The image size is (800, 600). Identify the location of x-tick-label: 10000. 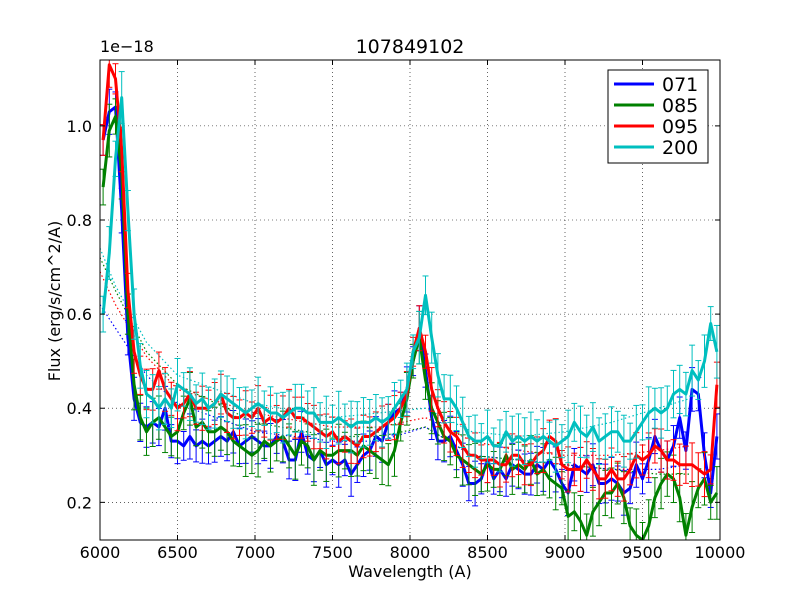
(720, 552).